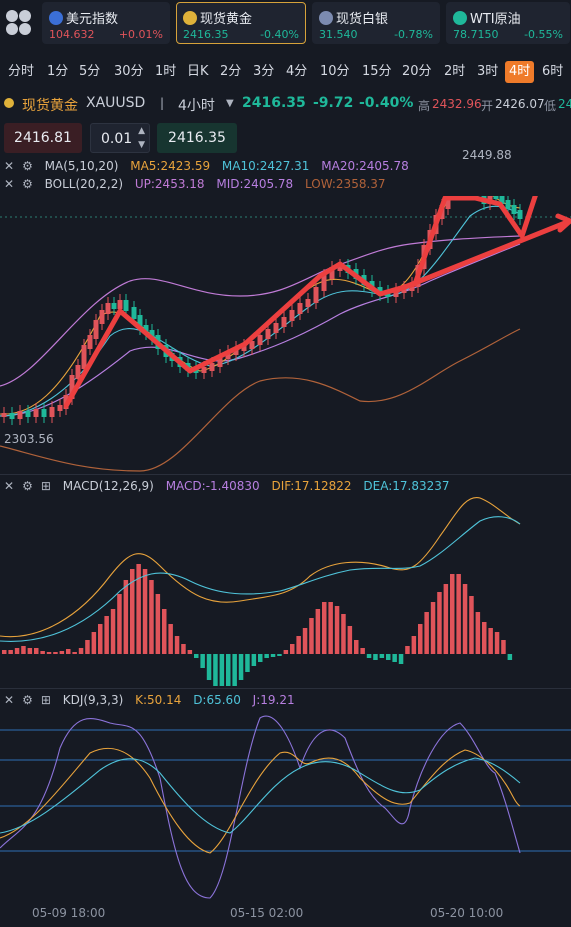  Describe the element at coordinates (424, 106) in the screenshot. I see `high-label: 高` at that location.